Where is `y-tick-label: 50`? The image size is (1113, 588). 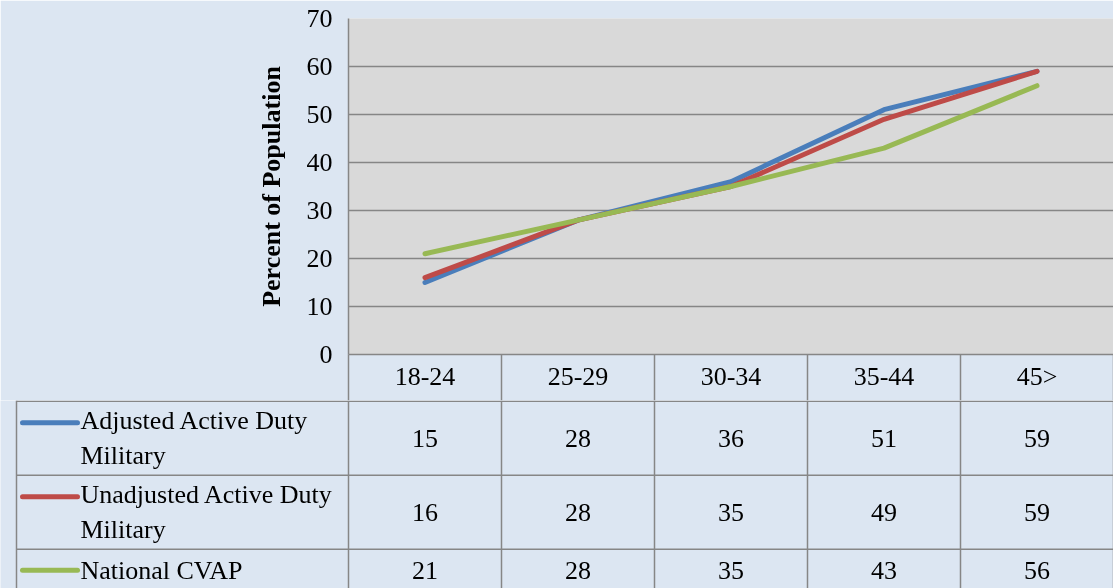
y-tick-label: 50 is located at coordinates (319, 114).